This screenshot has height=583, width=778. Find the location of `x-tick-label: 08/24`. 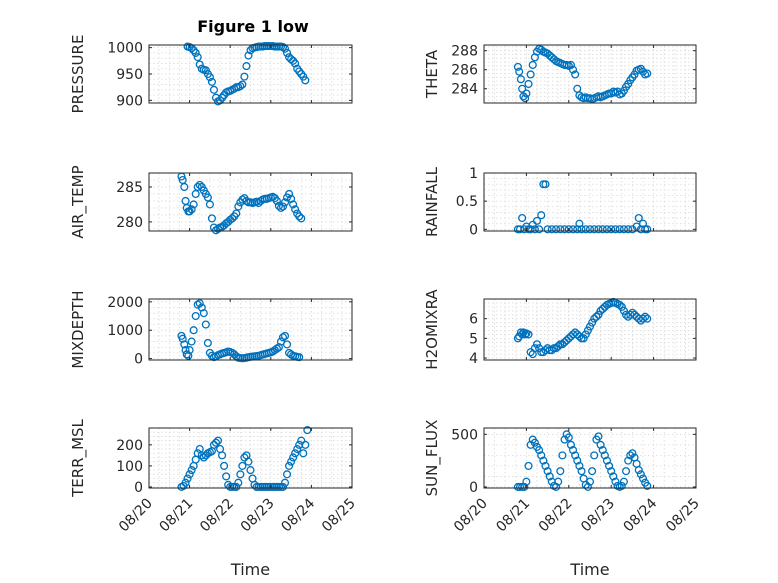

x-tick-label: 08/24 is located at coordinates (298, 515).